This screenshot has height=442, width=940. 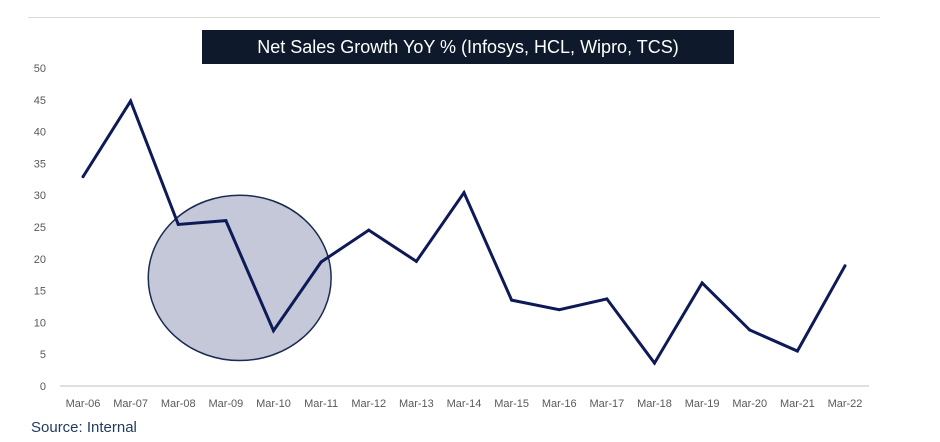 What do you see at coordinates (84, 427) in the screenshot?
I see `source-note: Source: Internal` at bounding box center [84, 427].